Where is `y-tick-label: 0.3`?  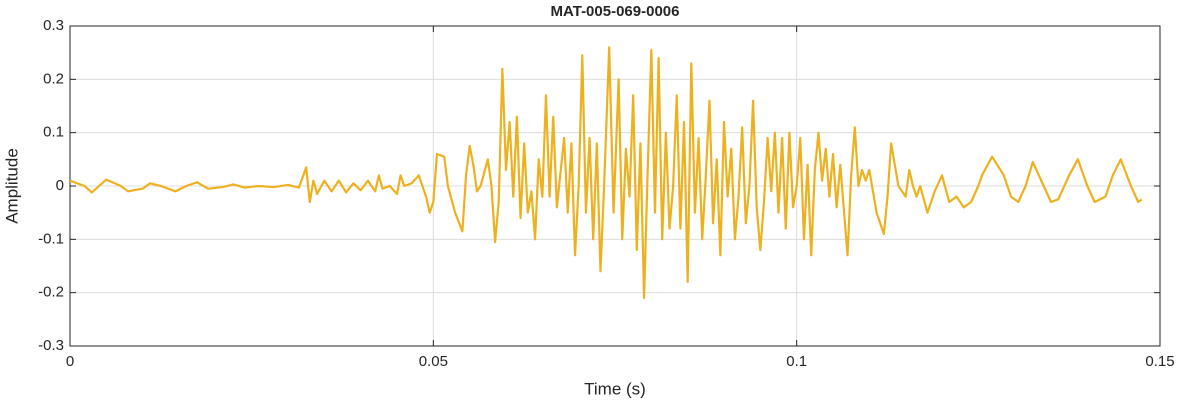 y-tick-label: 0.3 is located at coordinates (53, 25).